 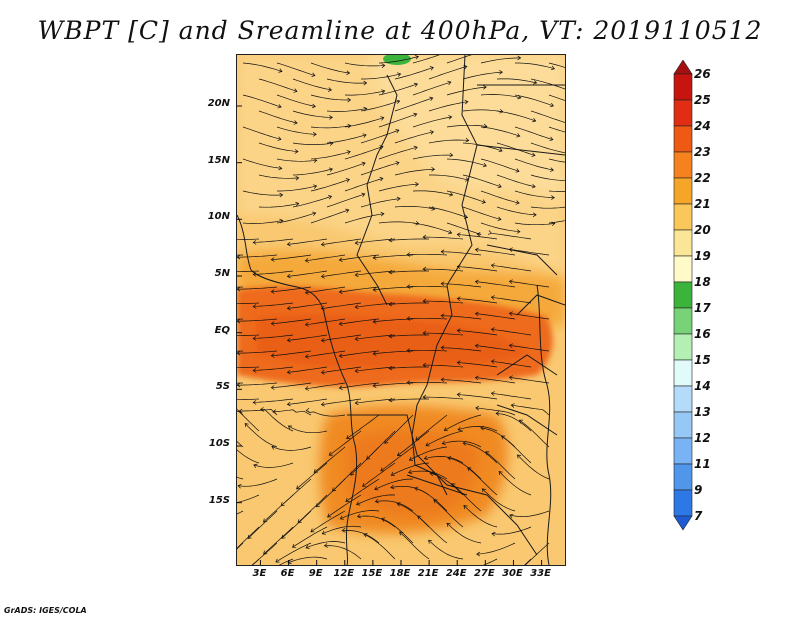 What do you see at coordinates (702, 412) in the screenshot?
I see `colorbar-label: 13` at bounding box center [702, 412].